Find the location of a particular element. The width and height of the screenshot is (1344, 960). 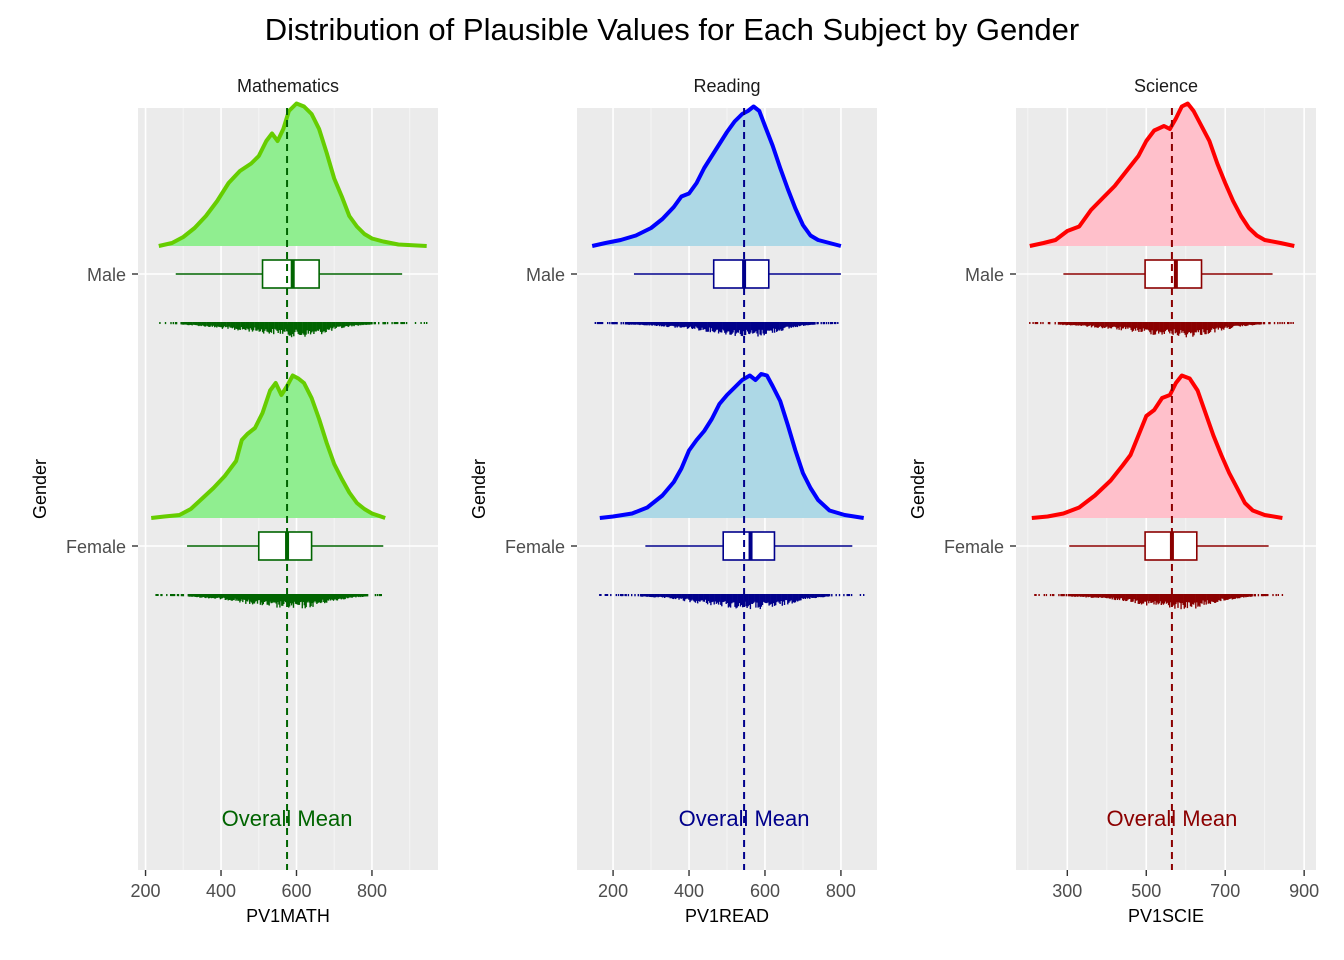

facet-strip-label: Mathematics is located at coordinates (288, 86).